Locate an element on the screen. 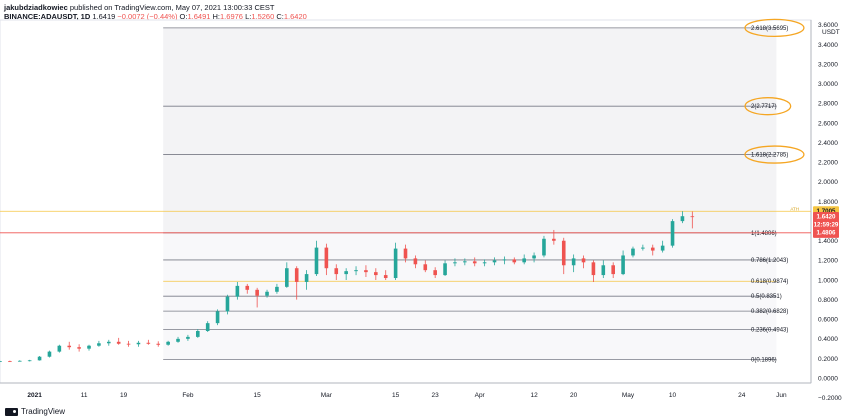 This screenshot has width=850, height=419. x-tick-label: 24 is located at coordinates (742, 395).